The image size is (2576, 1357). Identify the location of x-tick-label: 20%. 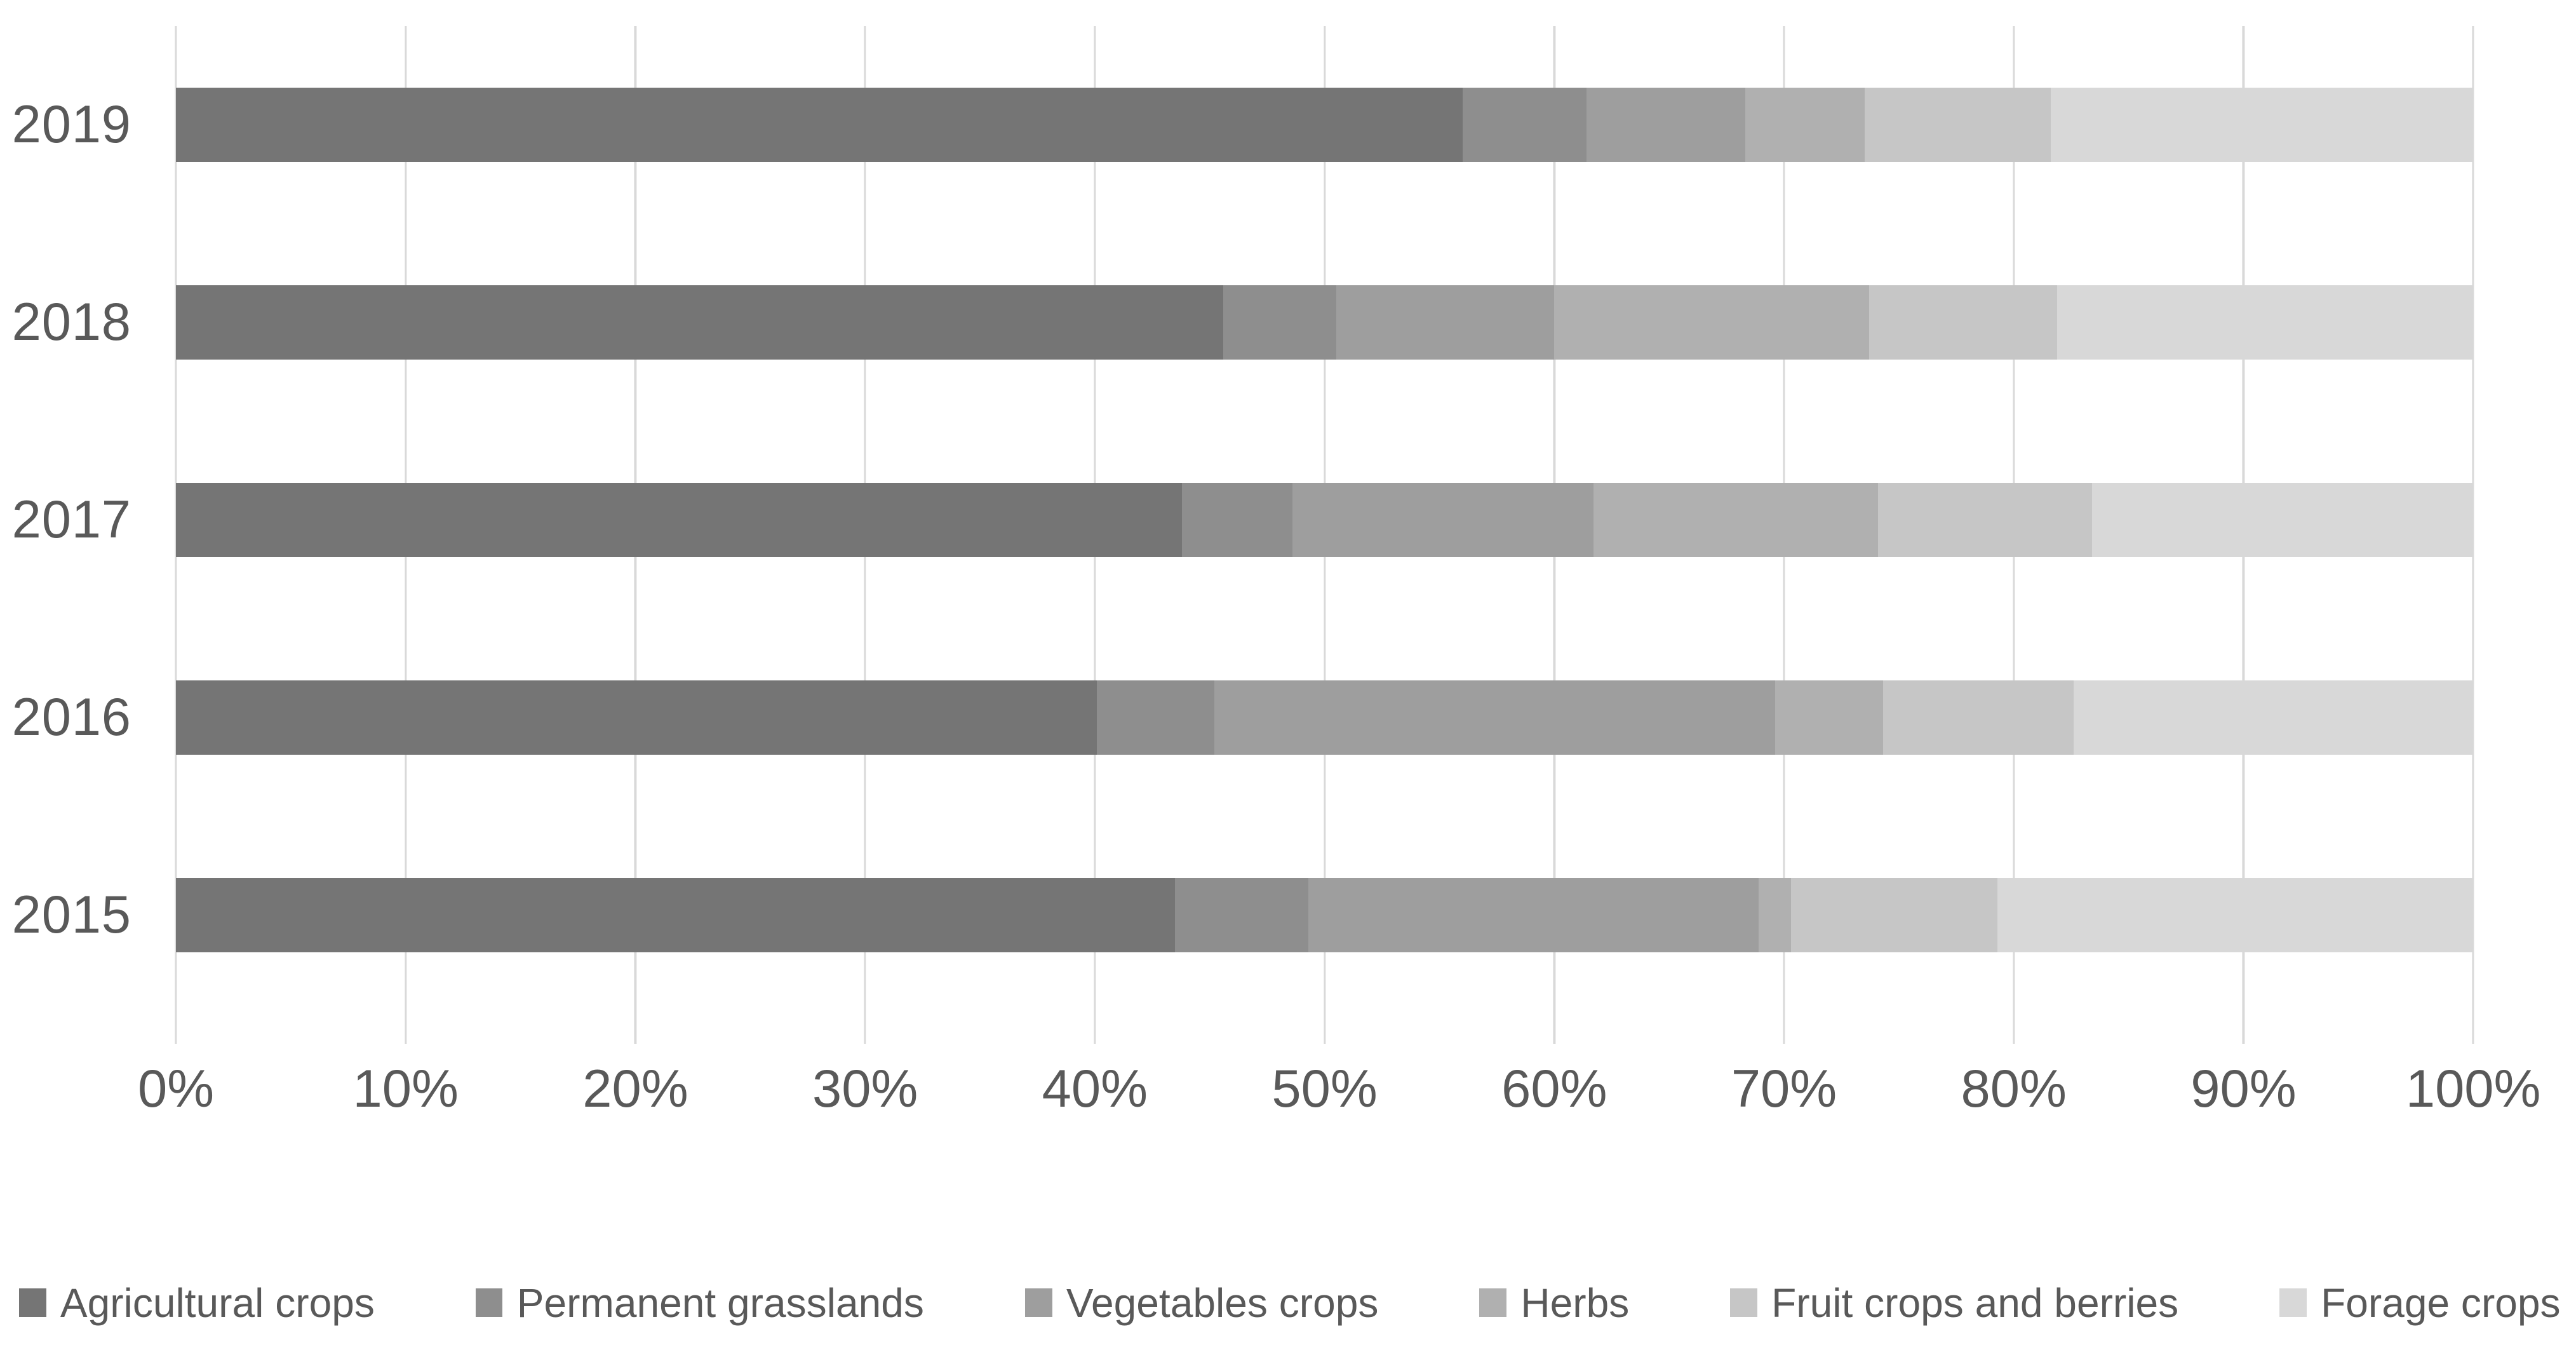
(635, 1089).